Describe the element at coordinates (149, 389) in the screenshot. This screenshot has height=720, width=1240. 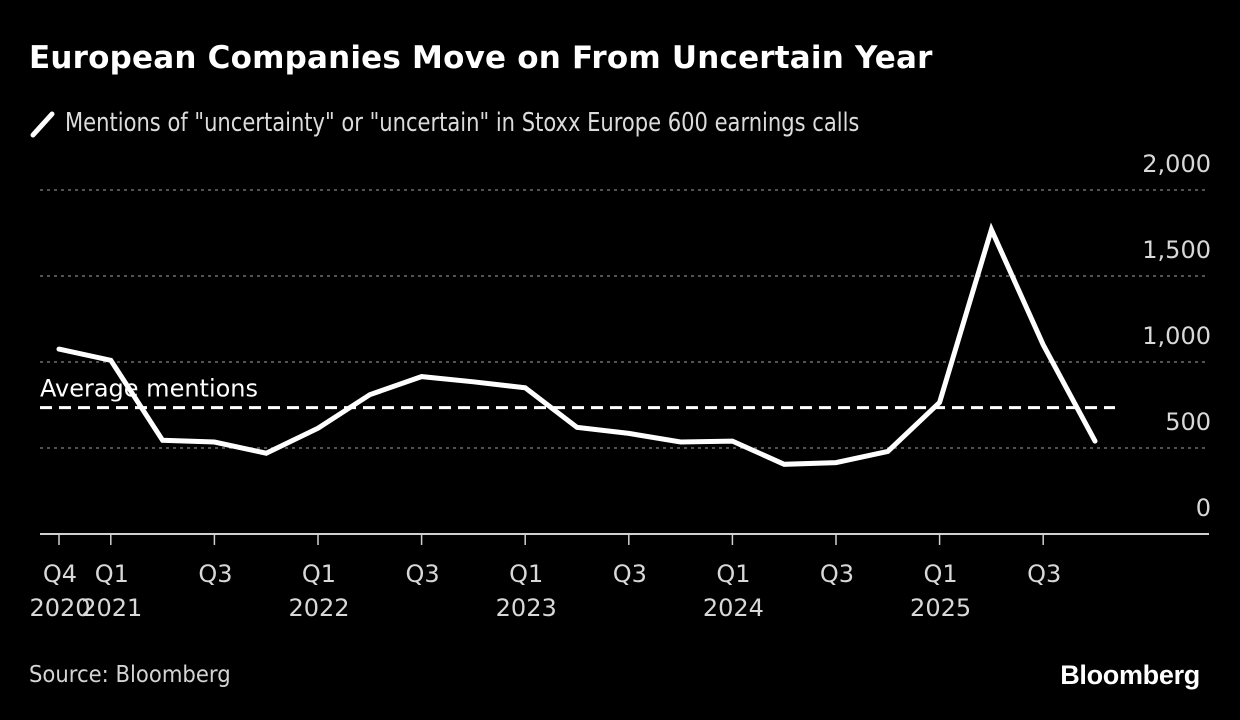
I see `average-line-label: Average mentions` at that location.